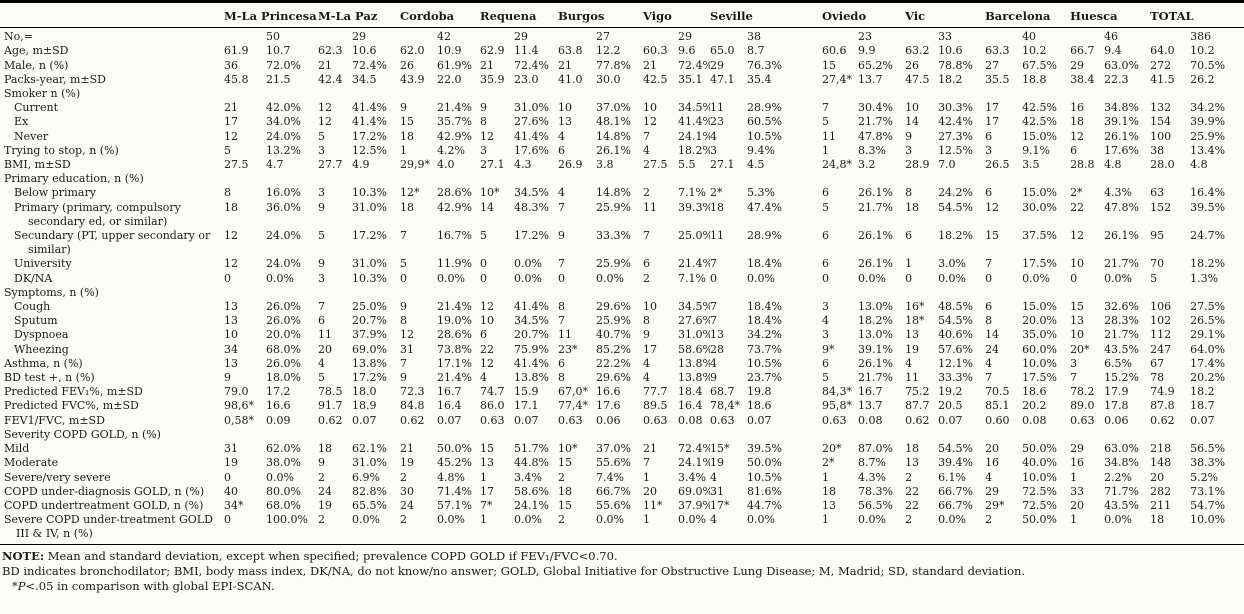 The width and height of the screenshot is (1244, 614). Describe the element at coordinates (1202, 51) in the screenshot. I see `cell: 10.2` at that location.